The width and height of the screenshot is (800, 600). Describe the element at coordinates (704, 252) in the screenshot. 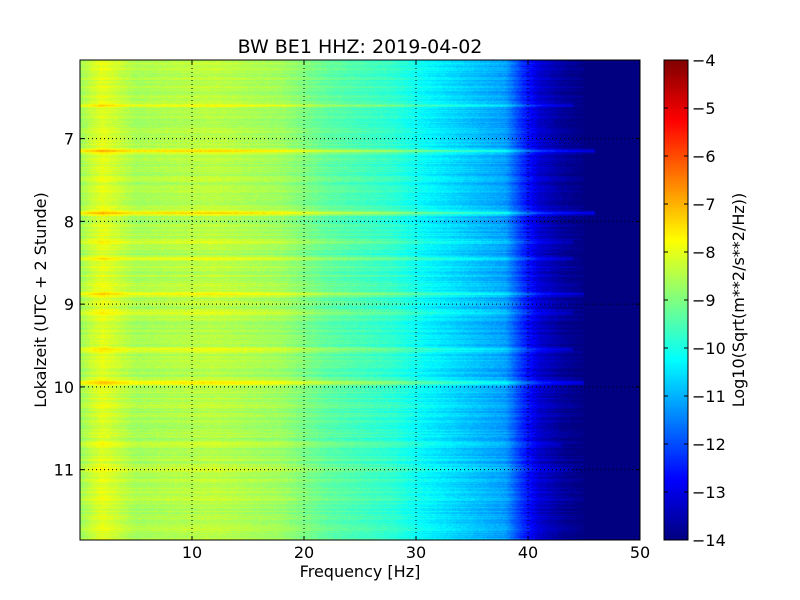

I see `colorbar-tick-label: −8` at that location.